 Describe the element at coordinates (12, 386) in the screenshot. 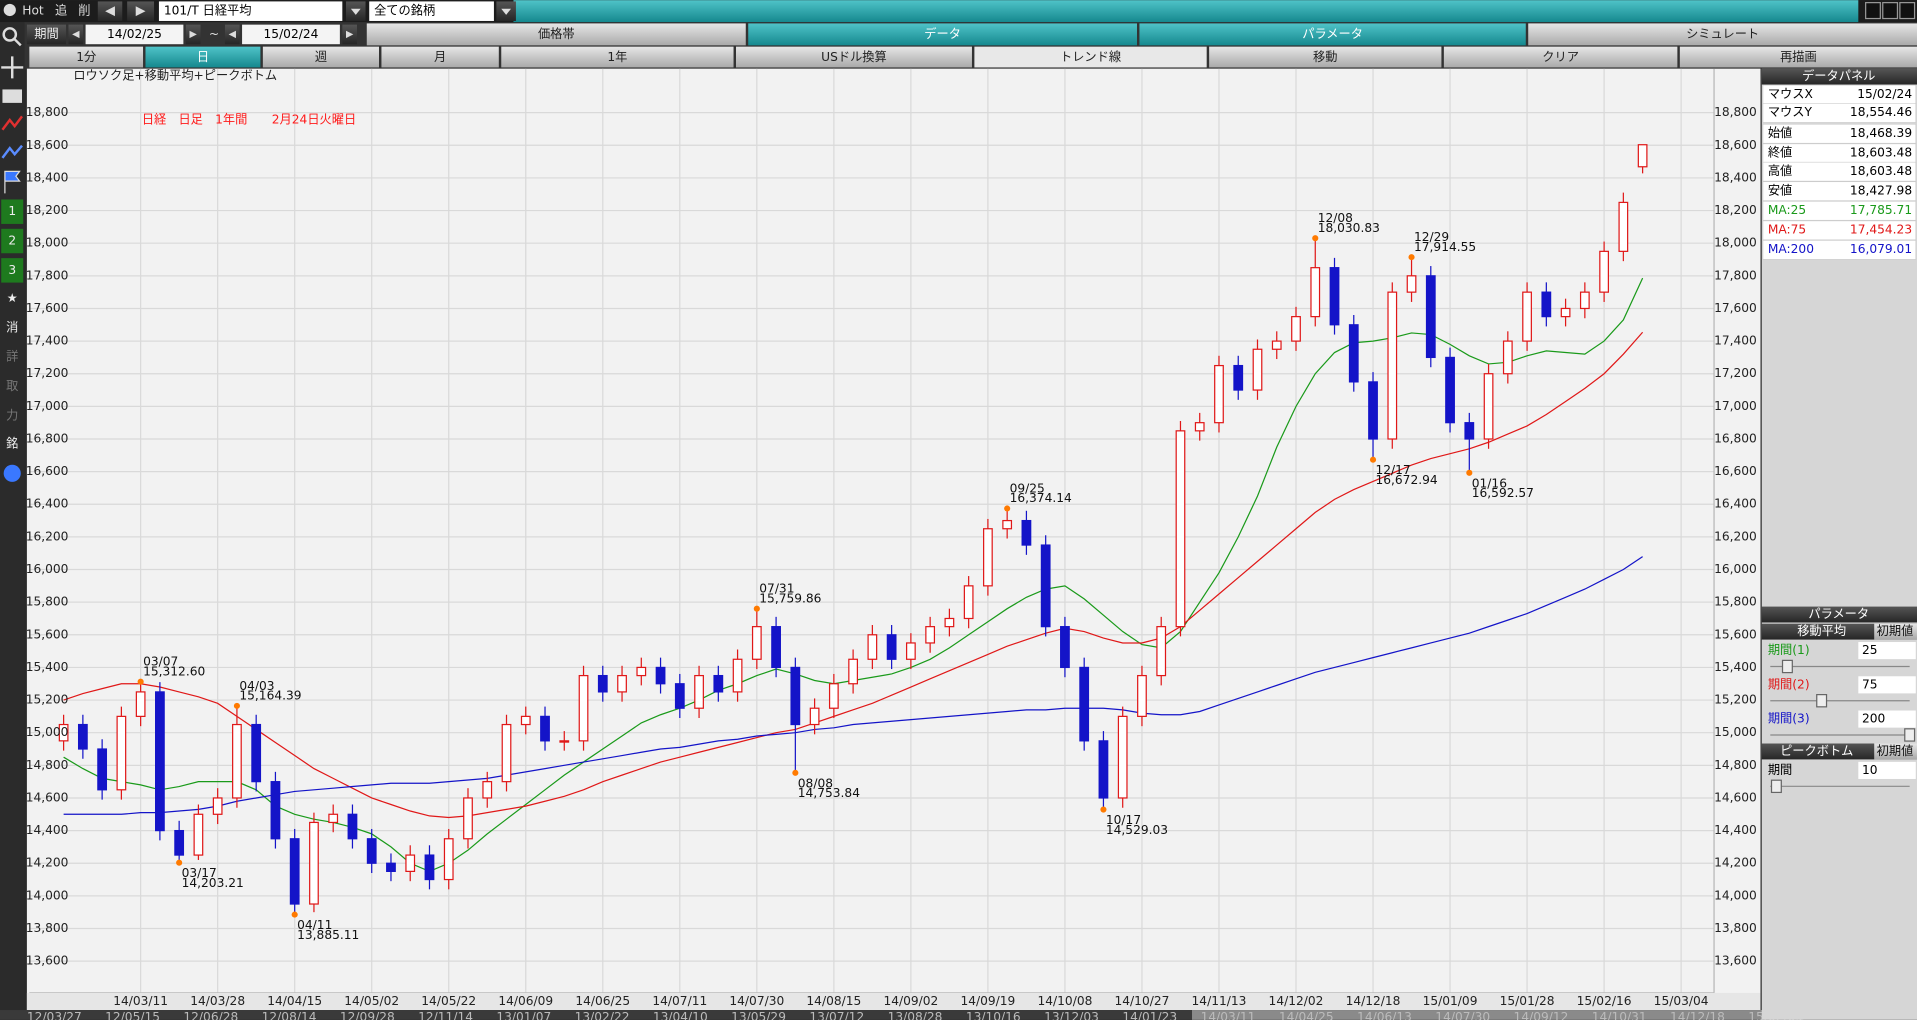

I see `tool-icon-label: 取` at that location.